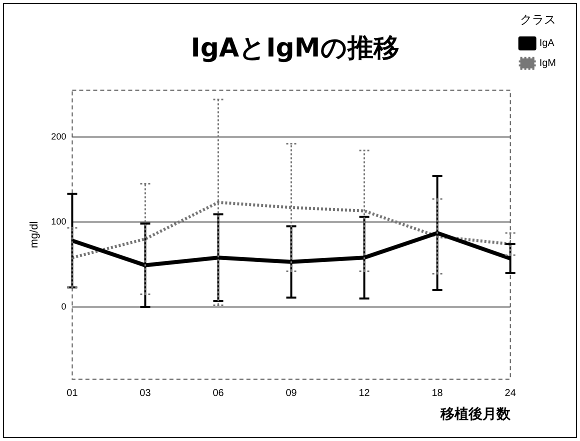  What do you see at coordinates (34, 234) in the screenshot?
I see `y-axis-title: mg/dl` at bounding box center [34, 234].